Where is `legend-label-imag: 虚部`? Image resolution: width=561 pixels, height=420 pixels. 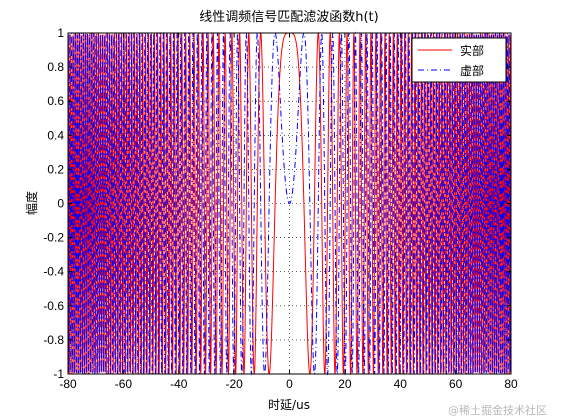 legend-label-imag: 虚部 is located at coordinates (472, 70).